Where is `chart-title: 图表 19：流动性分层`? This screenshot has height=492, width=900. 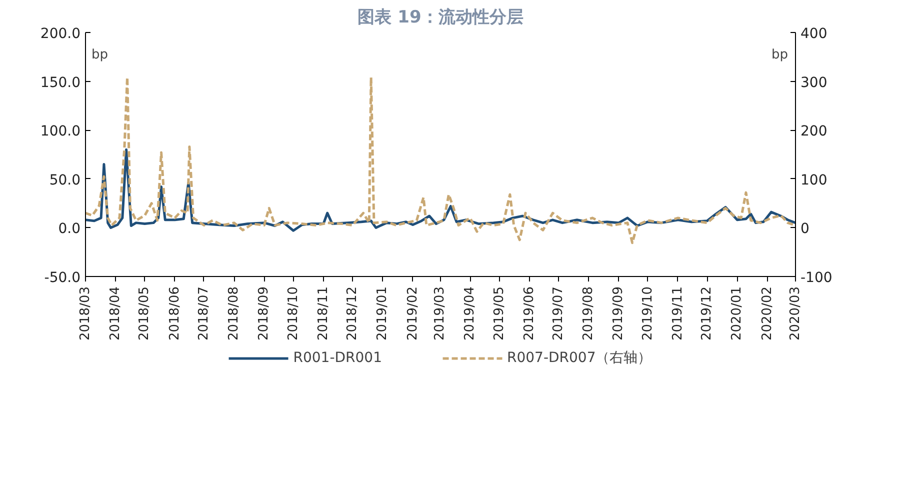 chart-title: 图表 19：流动性分层 is located at coordinates (441, 18).